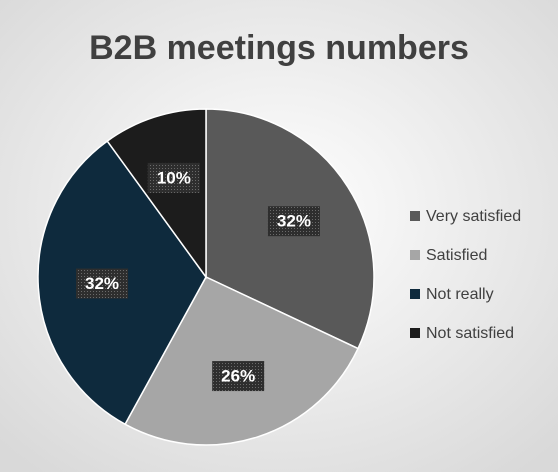  I want to click on chart-title: B2B meetings numbers, so click(279, 48).